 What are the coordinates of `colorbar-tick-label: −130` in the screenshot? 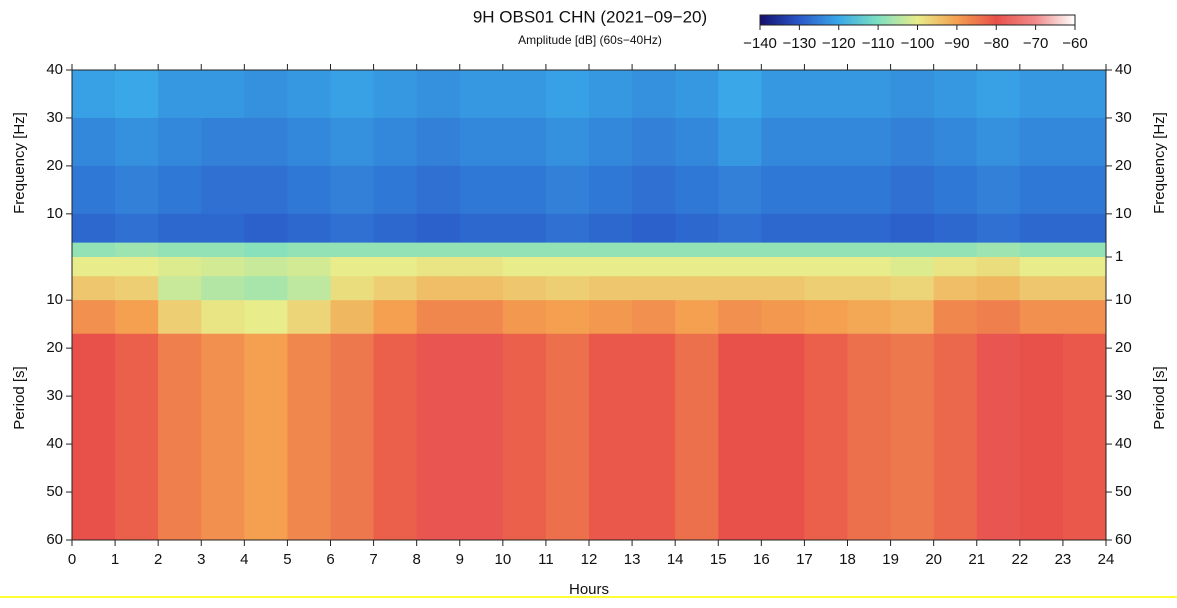 It's located at (799, 43).